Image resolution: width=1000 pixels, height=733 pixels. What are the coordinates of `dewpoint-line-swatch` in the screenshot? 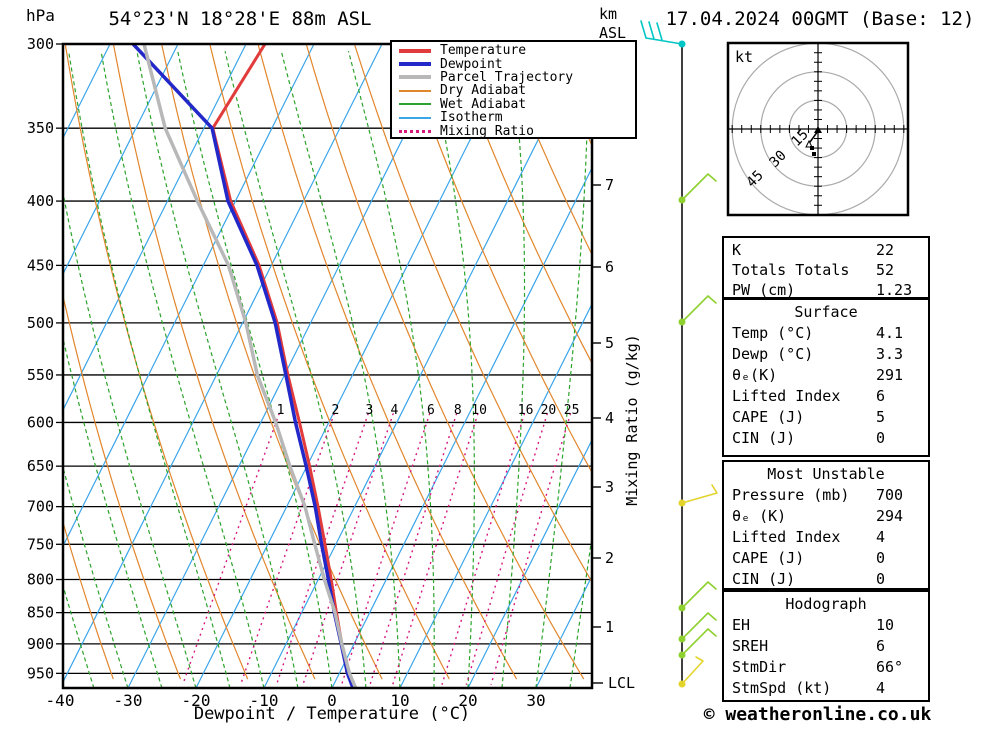 It's located at (415, 64).